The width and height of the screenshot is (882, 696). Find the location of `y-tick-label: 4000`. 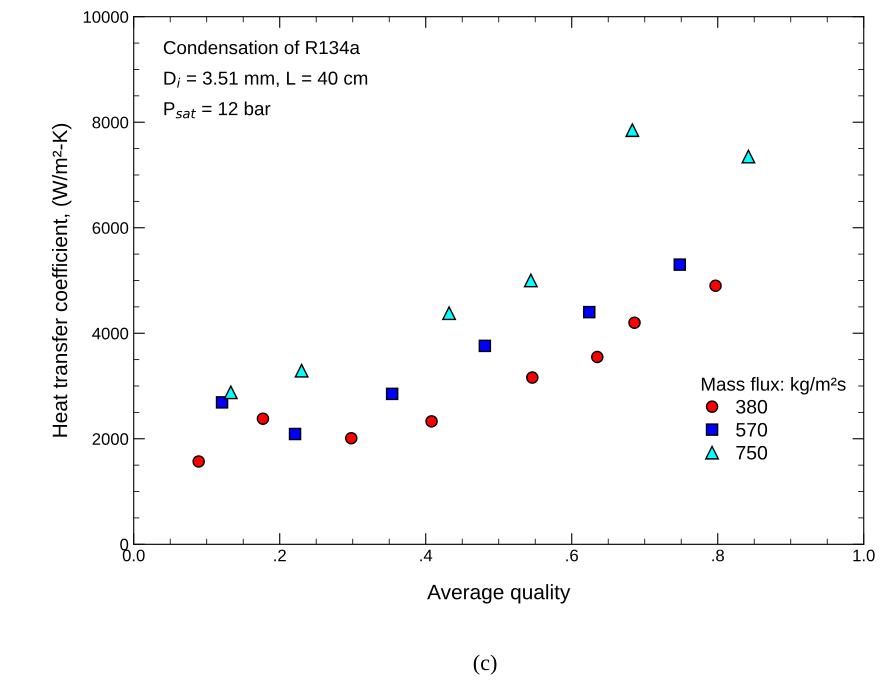

y-tick-label: 4000 is located at coordinates (110, 334).